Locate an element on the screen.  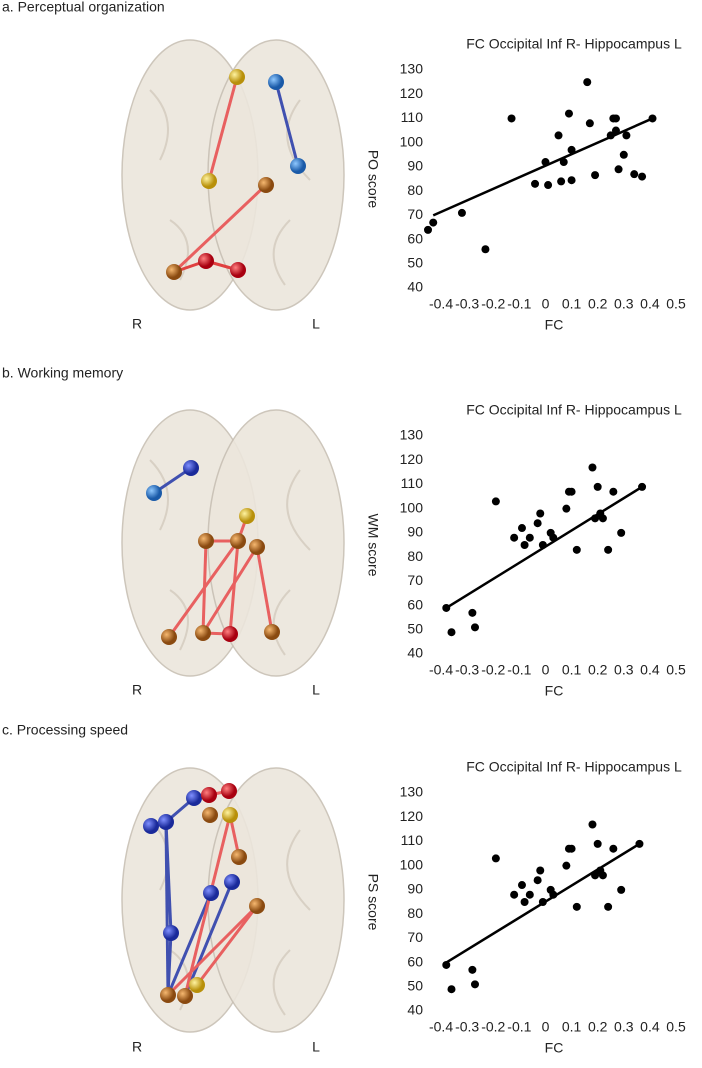
panel-label: c. Processing speed is located at coordinates (65, 730).